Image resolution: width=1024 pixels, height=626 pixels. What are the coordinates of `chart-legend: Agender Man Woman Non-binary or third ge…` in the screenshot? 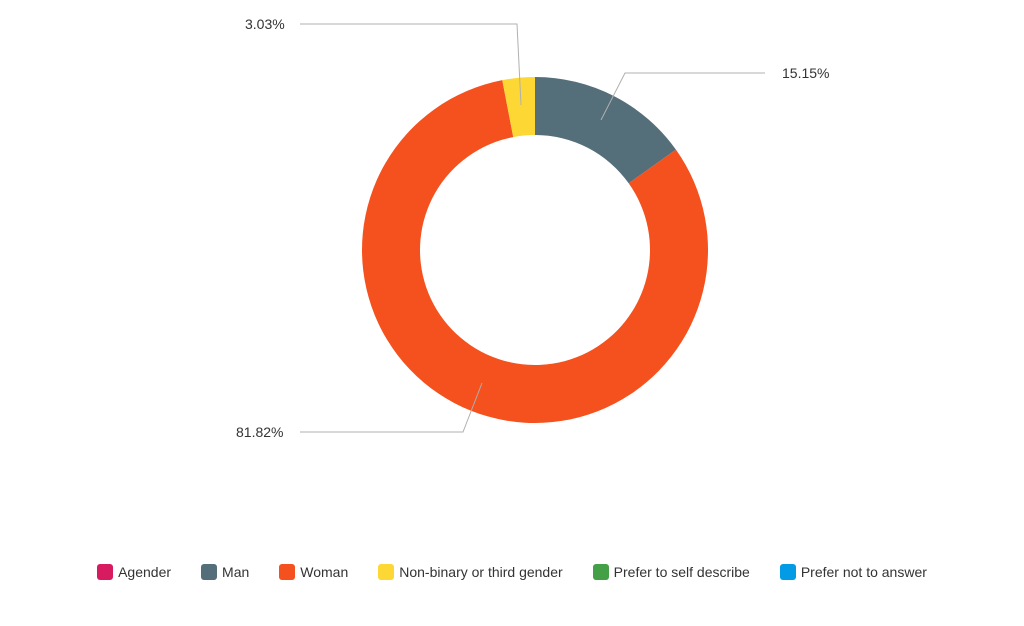 It's located at (512, 572).